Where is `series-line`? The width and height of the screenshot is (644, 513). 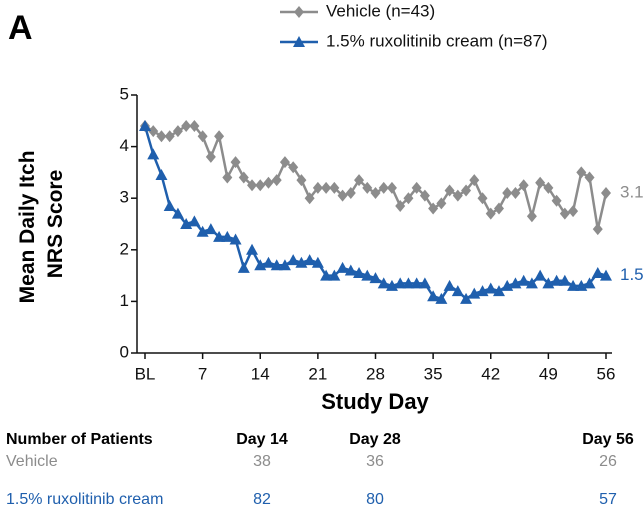
series-line is located at coordinates (376, 177).